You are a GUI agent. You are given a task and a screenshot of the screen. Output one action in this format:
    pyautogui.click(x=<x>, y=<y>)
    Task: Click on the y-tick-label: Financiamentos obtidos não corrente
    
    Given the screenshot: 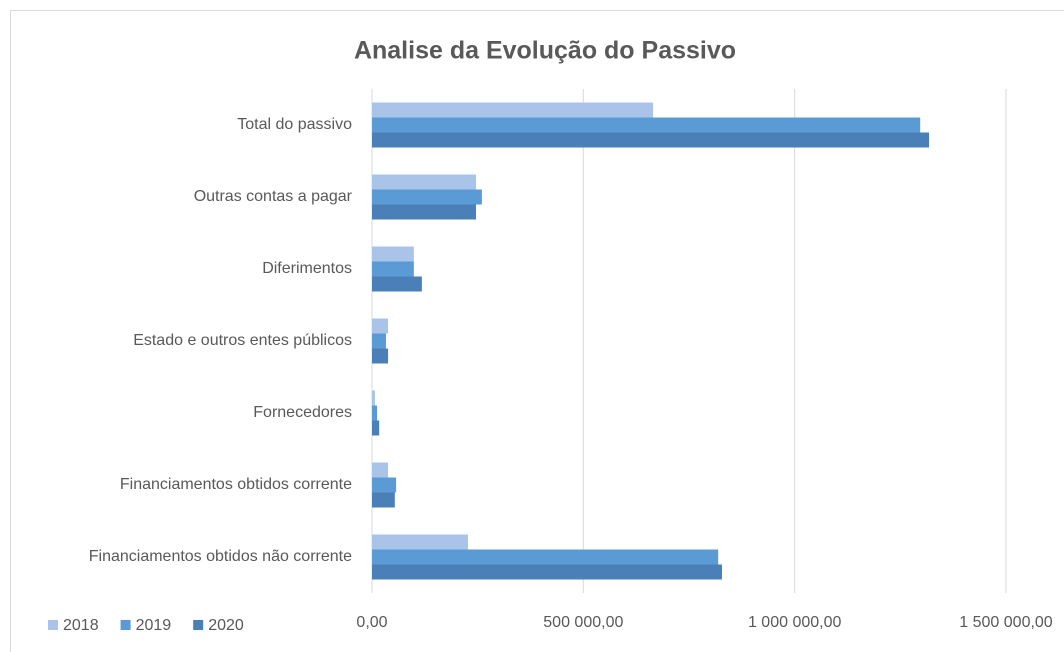 What is the action you would take?
    pyautogui.click(x=220, y=556)
    